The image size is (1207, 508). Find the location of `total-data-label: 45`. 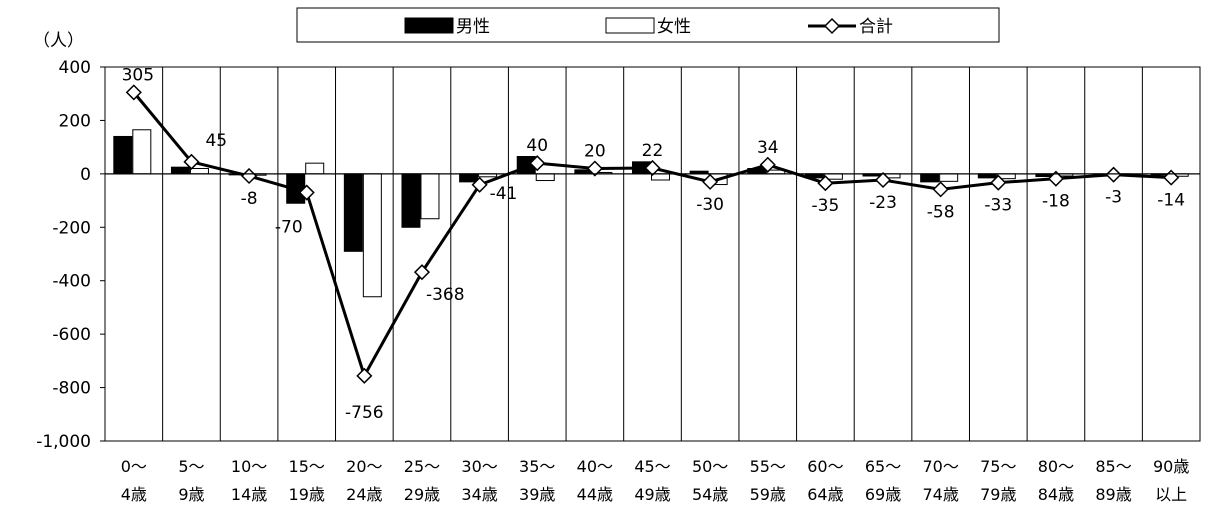

total-data-label: 45 is located at coordinates (216, 141).